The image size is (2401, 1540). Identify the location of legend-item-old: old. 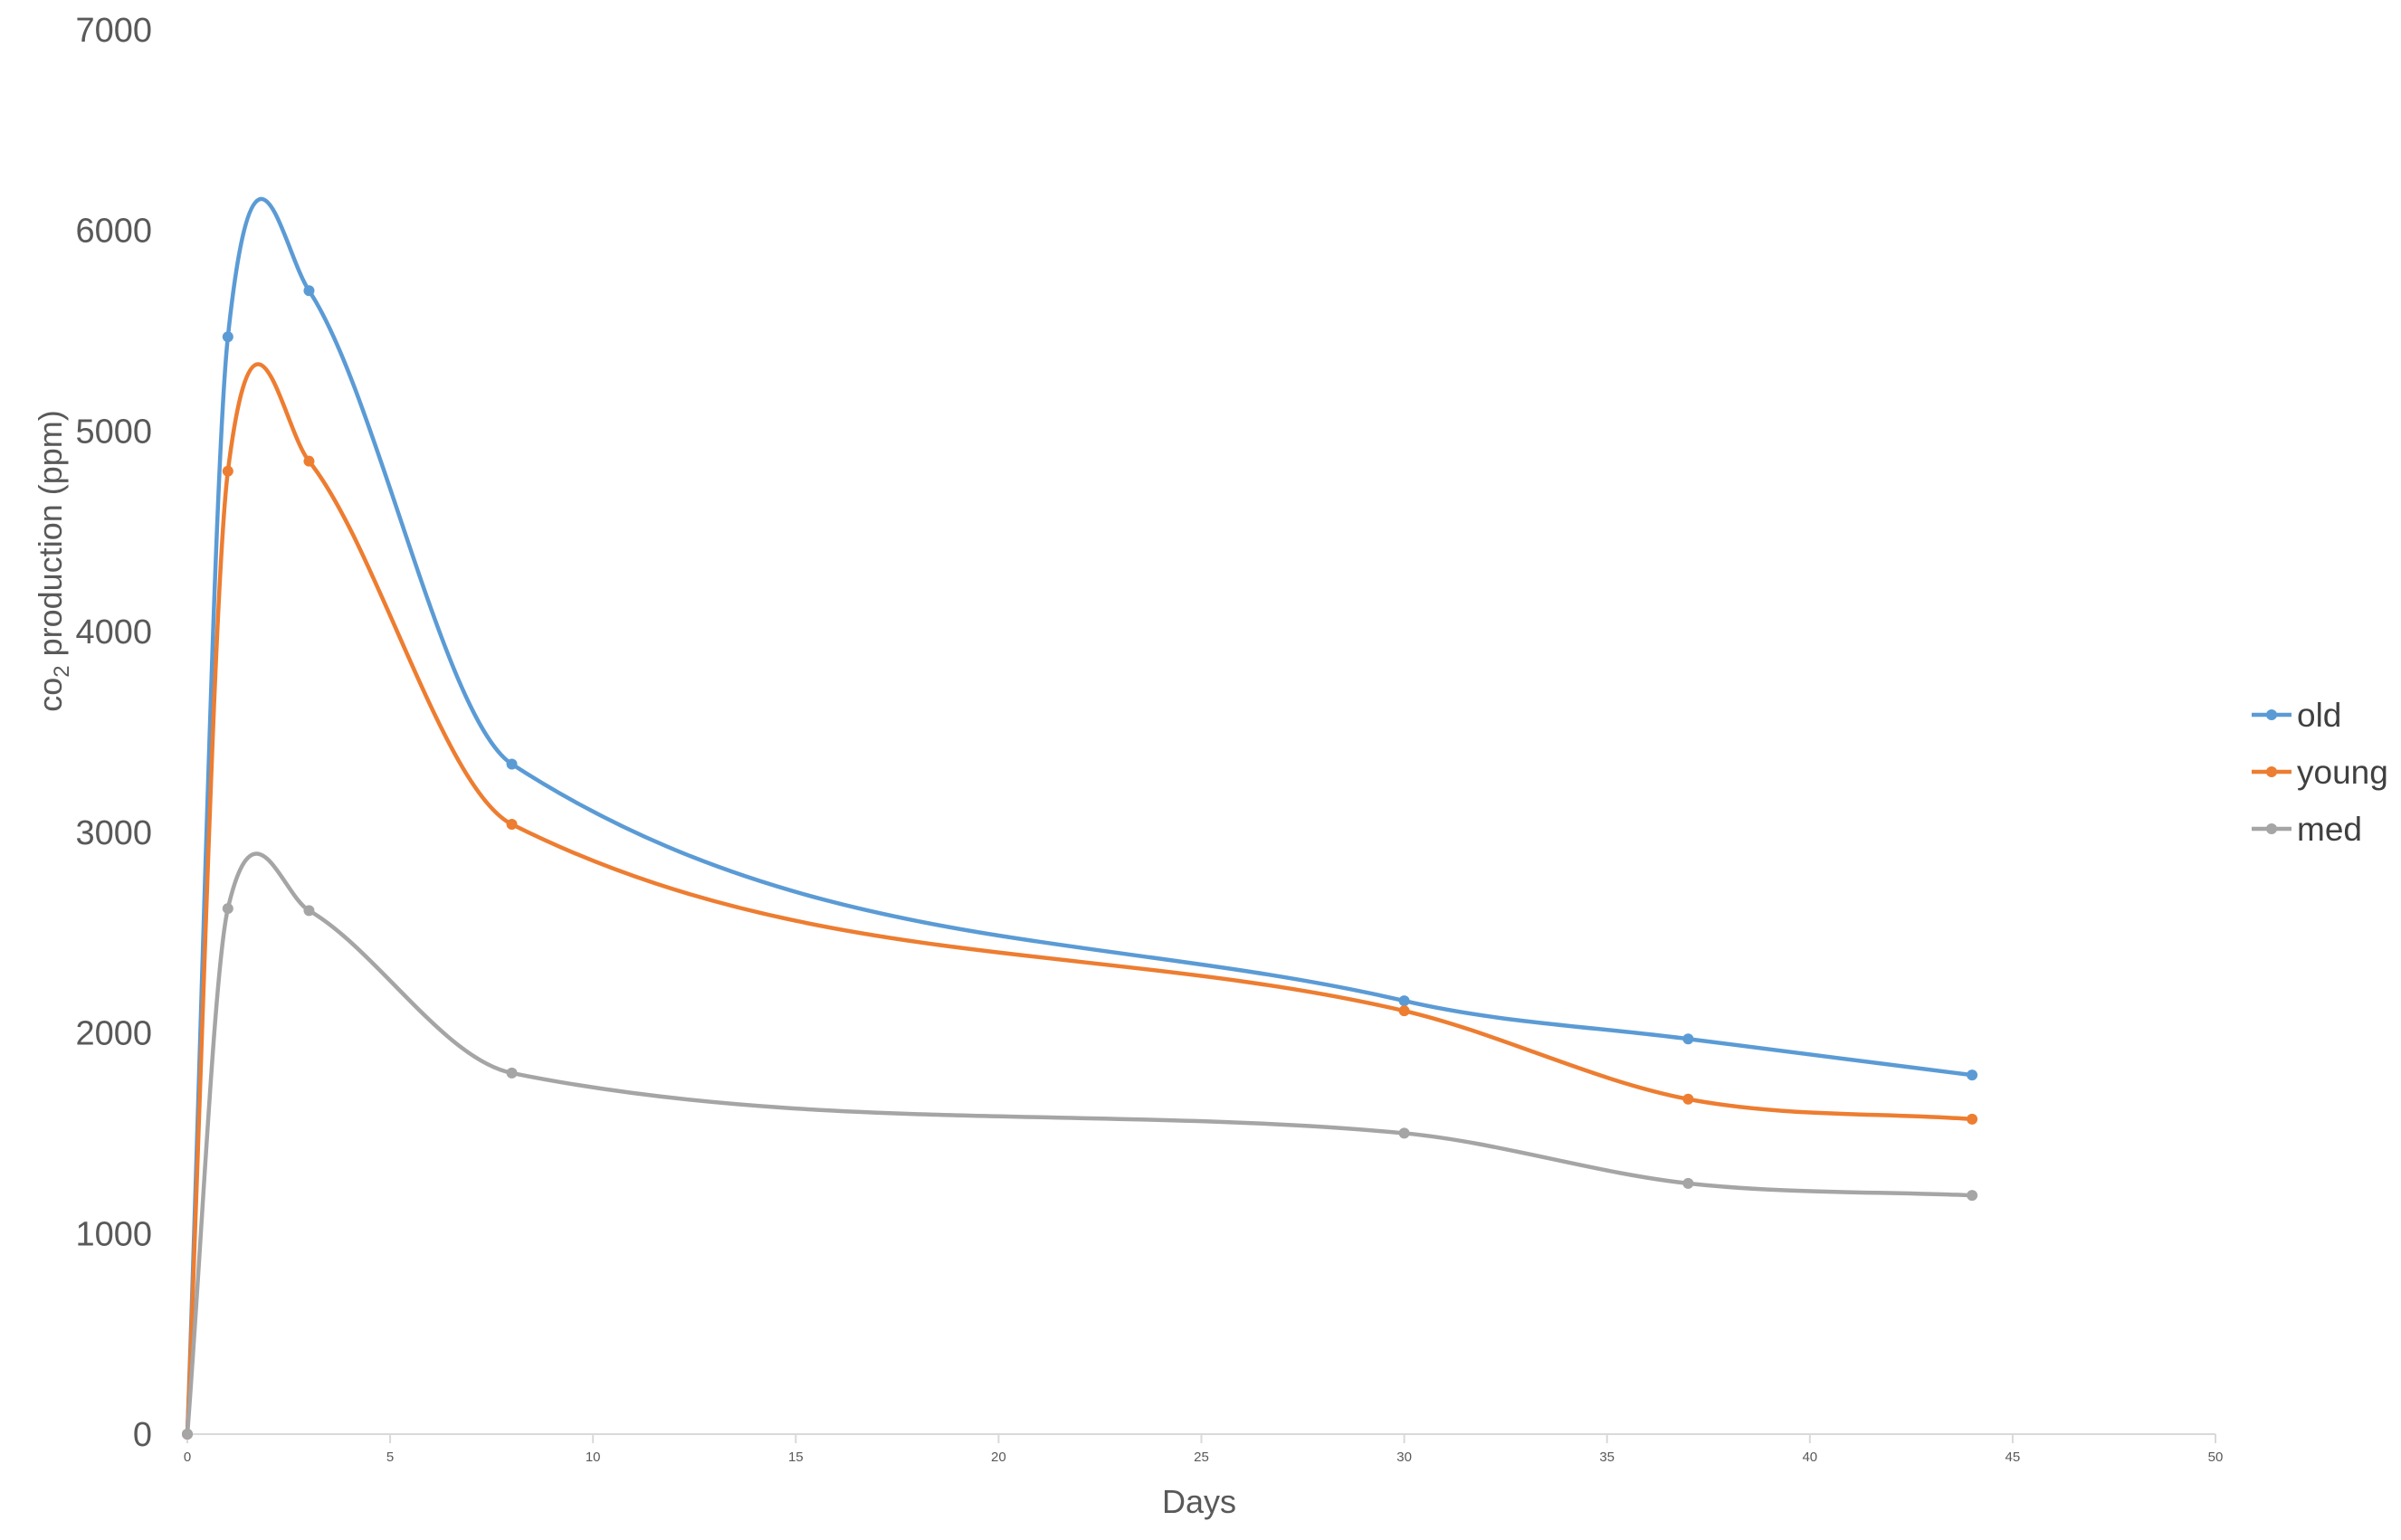
(2296, 716).